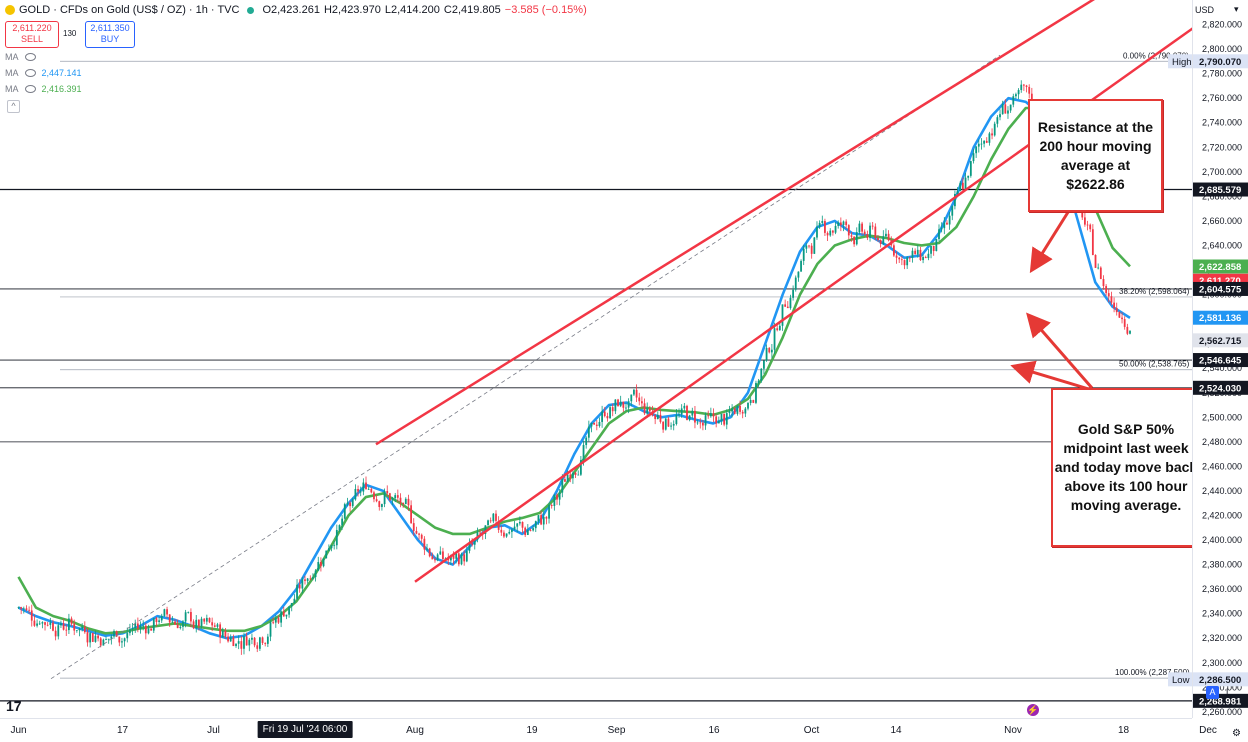 This screenshot has width=1248, height=742. What do you see at coordinates (1222, 466) in the screenshot?
I see `price-tick-label: 2,460.000` at bounding box center [1222, 466].